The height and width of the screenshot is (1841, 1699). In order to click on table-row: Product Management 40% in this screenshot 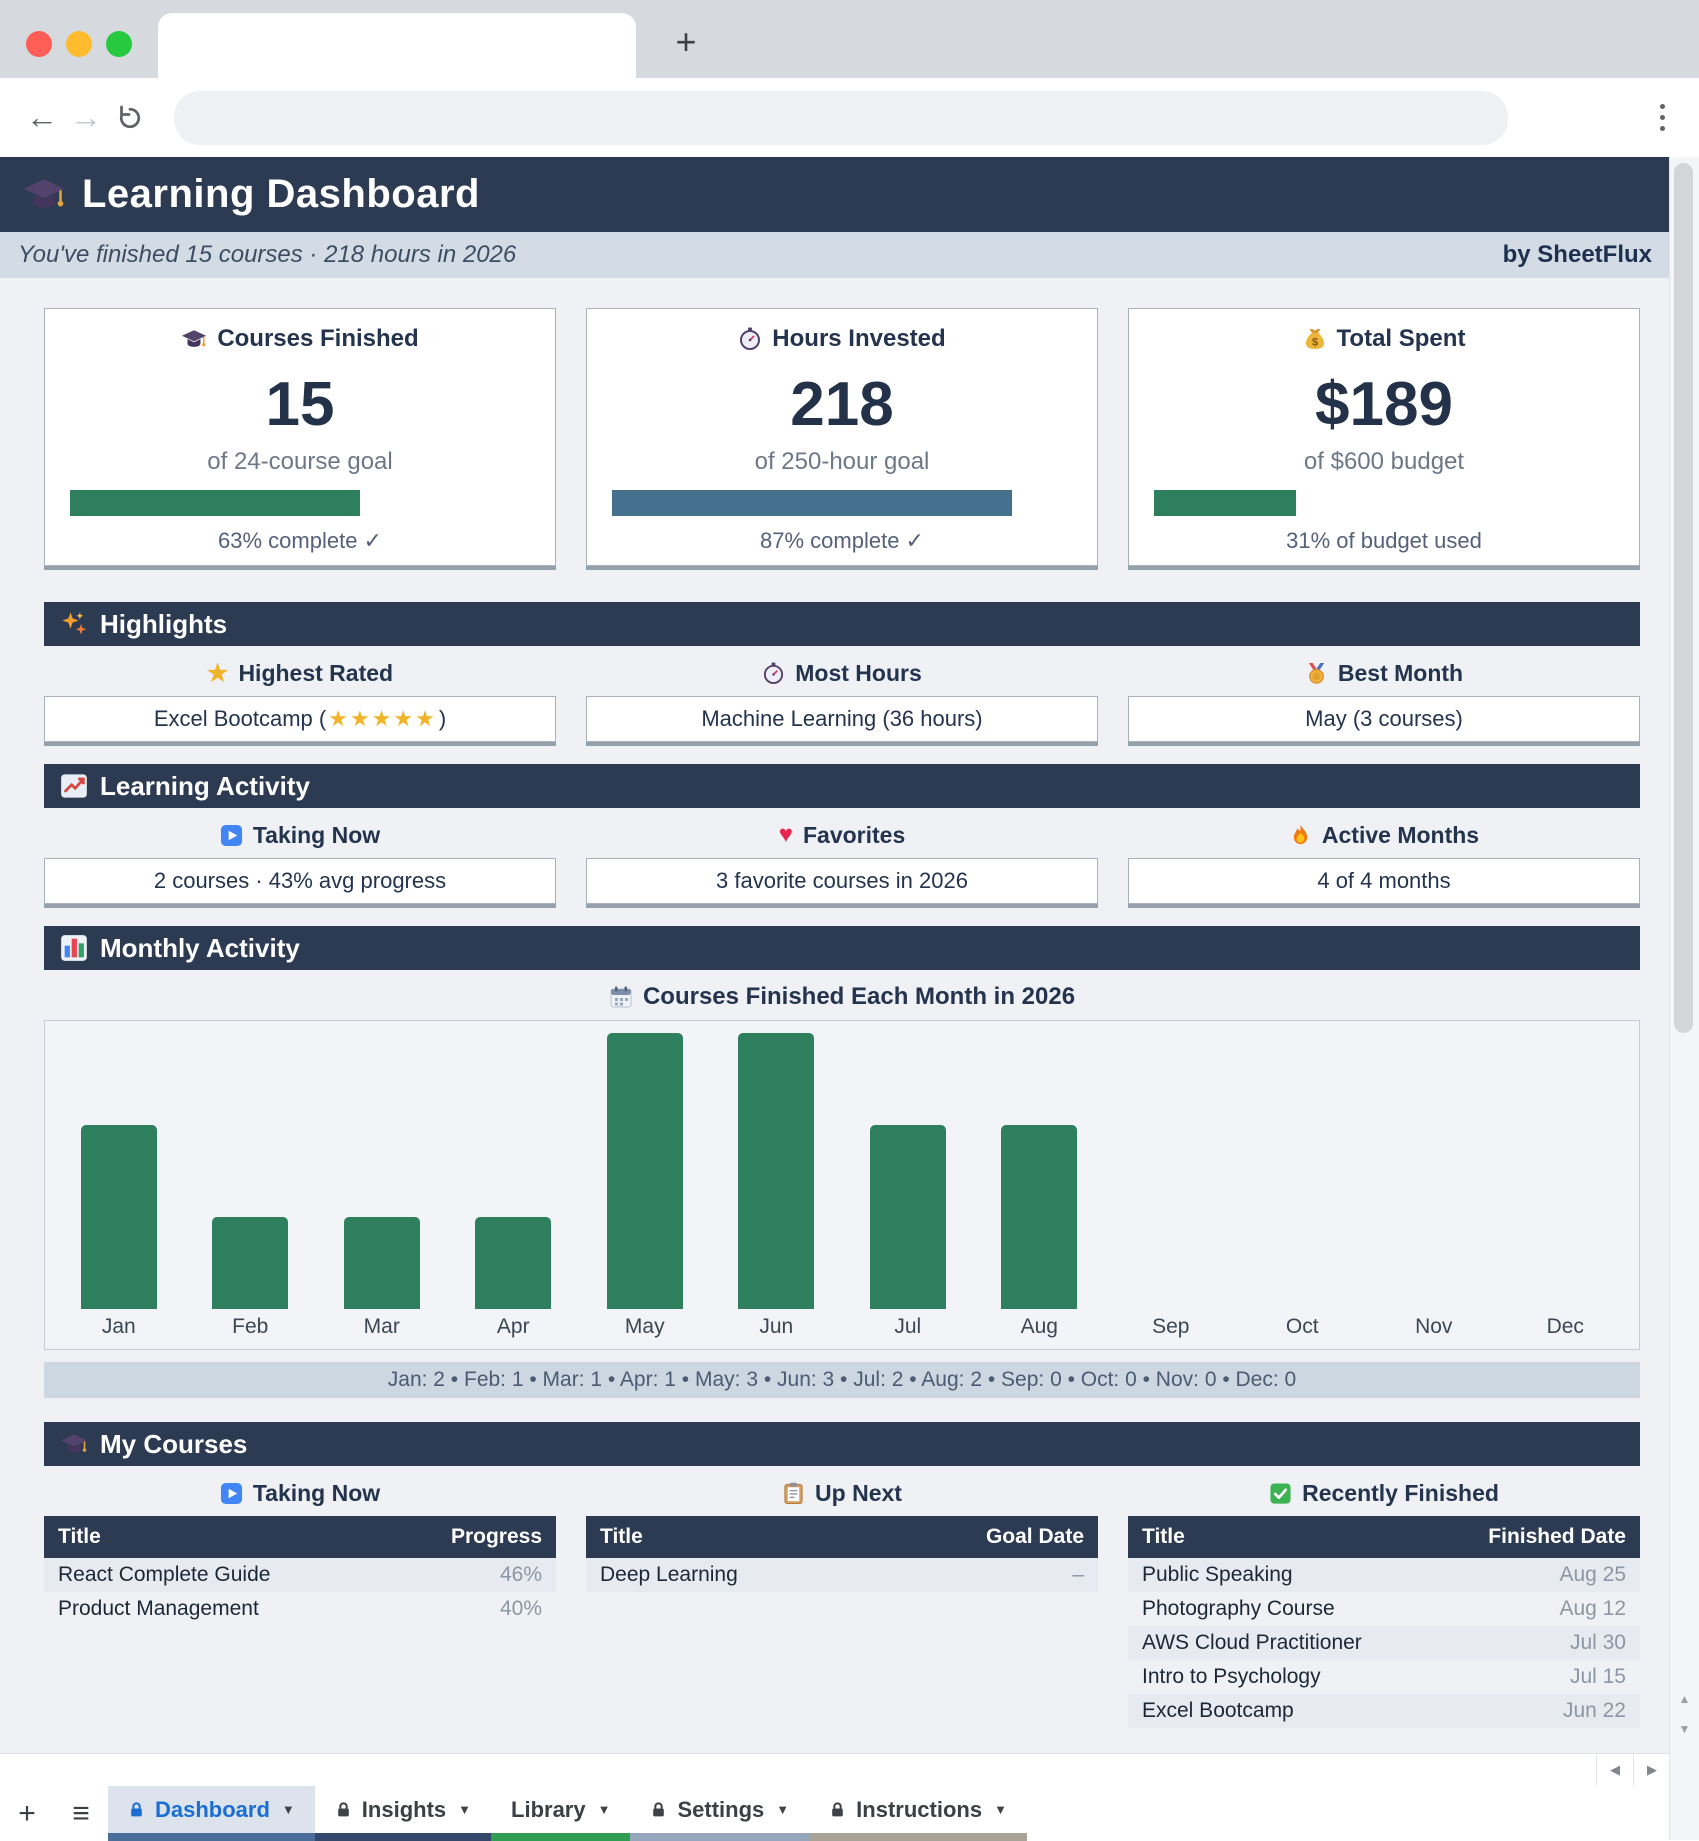, I will do `click(300, 1608)`.